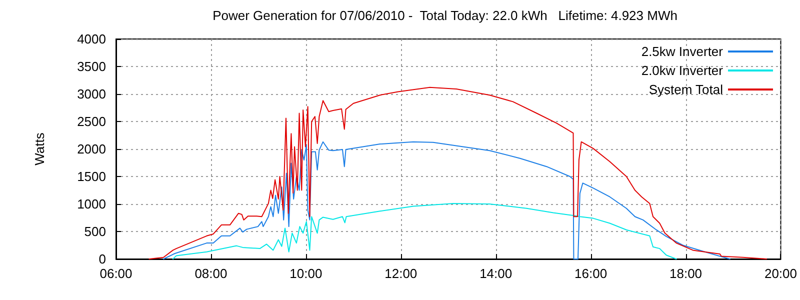  I want to click on legend-label: 2.0kw Inverter, so click(682, 70).